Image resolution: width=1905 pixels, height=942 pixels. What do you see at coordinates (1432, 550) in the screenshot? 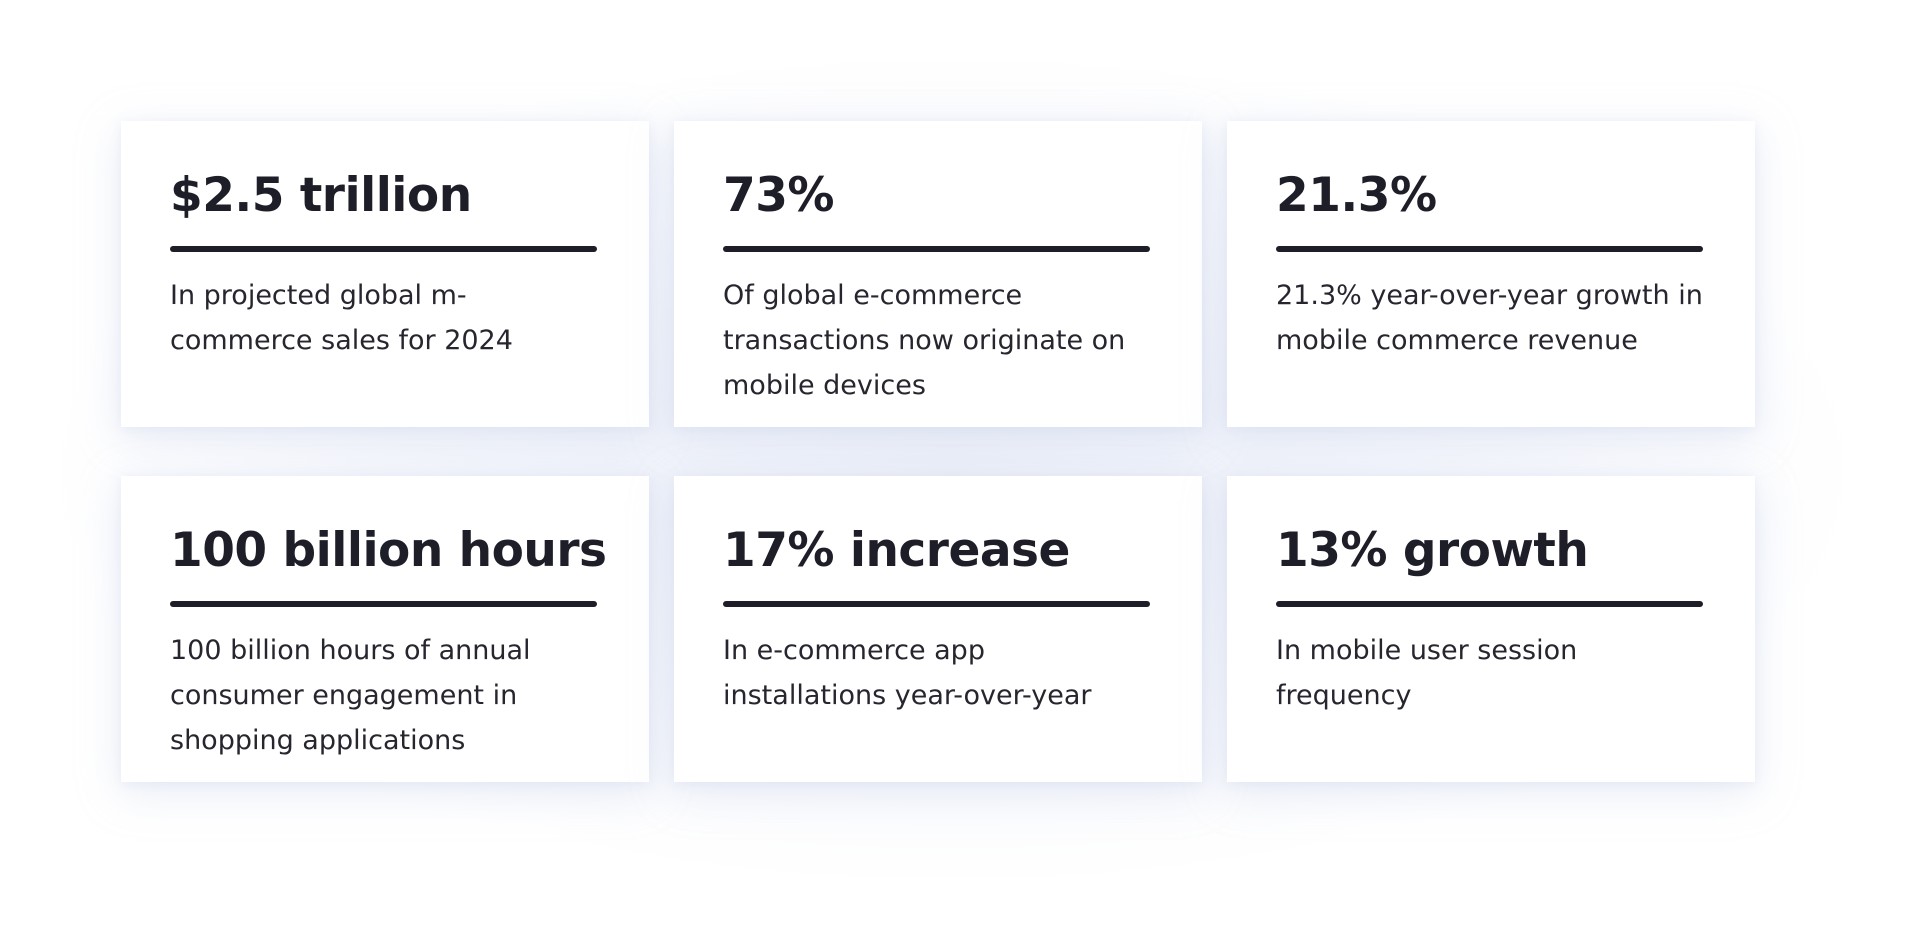
I see `stat-value: 13% growth` at bounding box center [1432, 550].